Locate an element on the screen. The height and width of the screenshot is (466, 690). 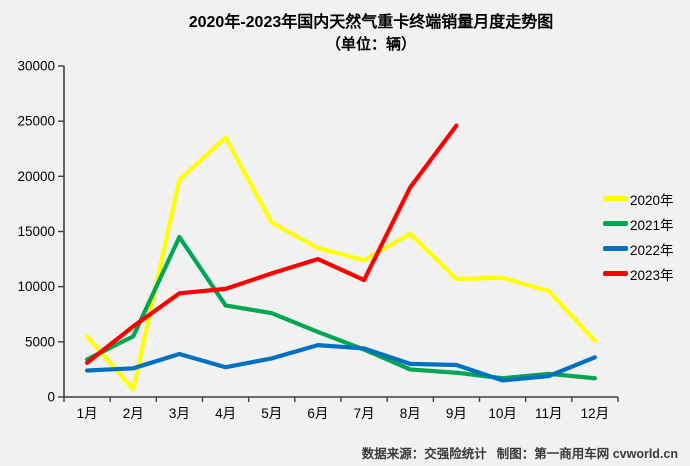
y-tick-label: 25000 is located at coordinates (36, 121).